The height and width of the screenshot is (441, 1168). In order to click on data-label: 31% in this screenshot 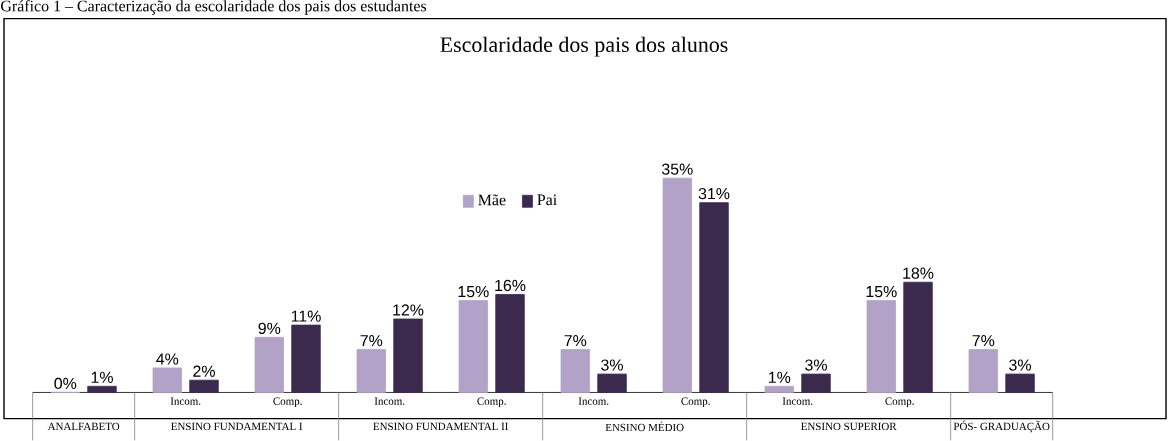, I will do `click(714, 194)`.